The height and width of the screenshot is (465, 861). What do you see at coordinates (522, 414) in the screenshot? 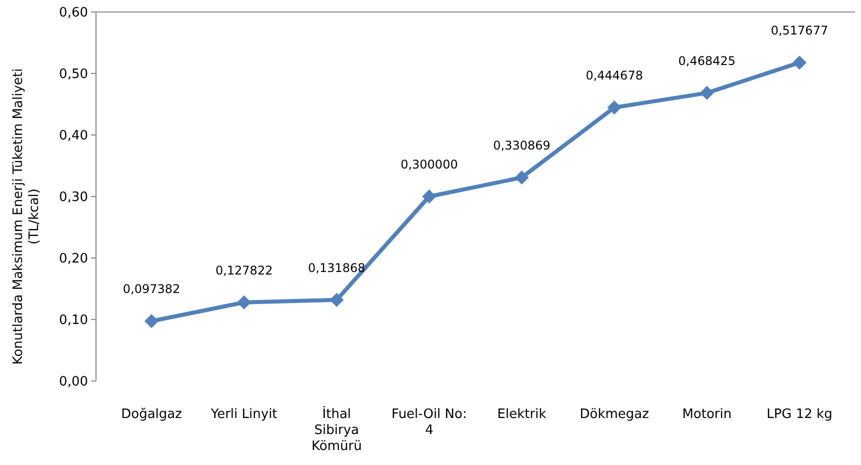
I see `x-tick-label: Elektrik` at bounding box center [522, 414].